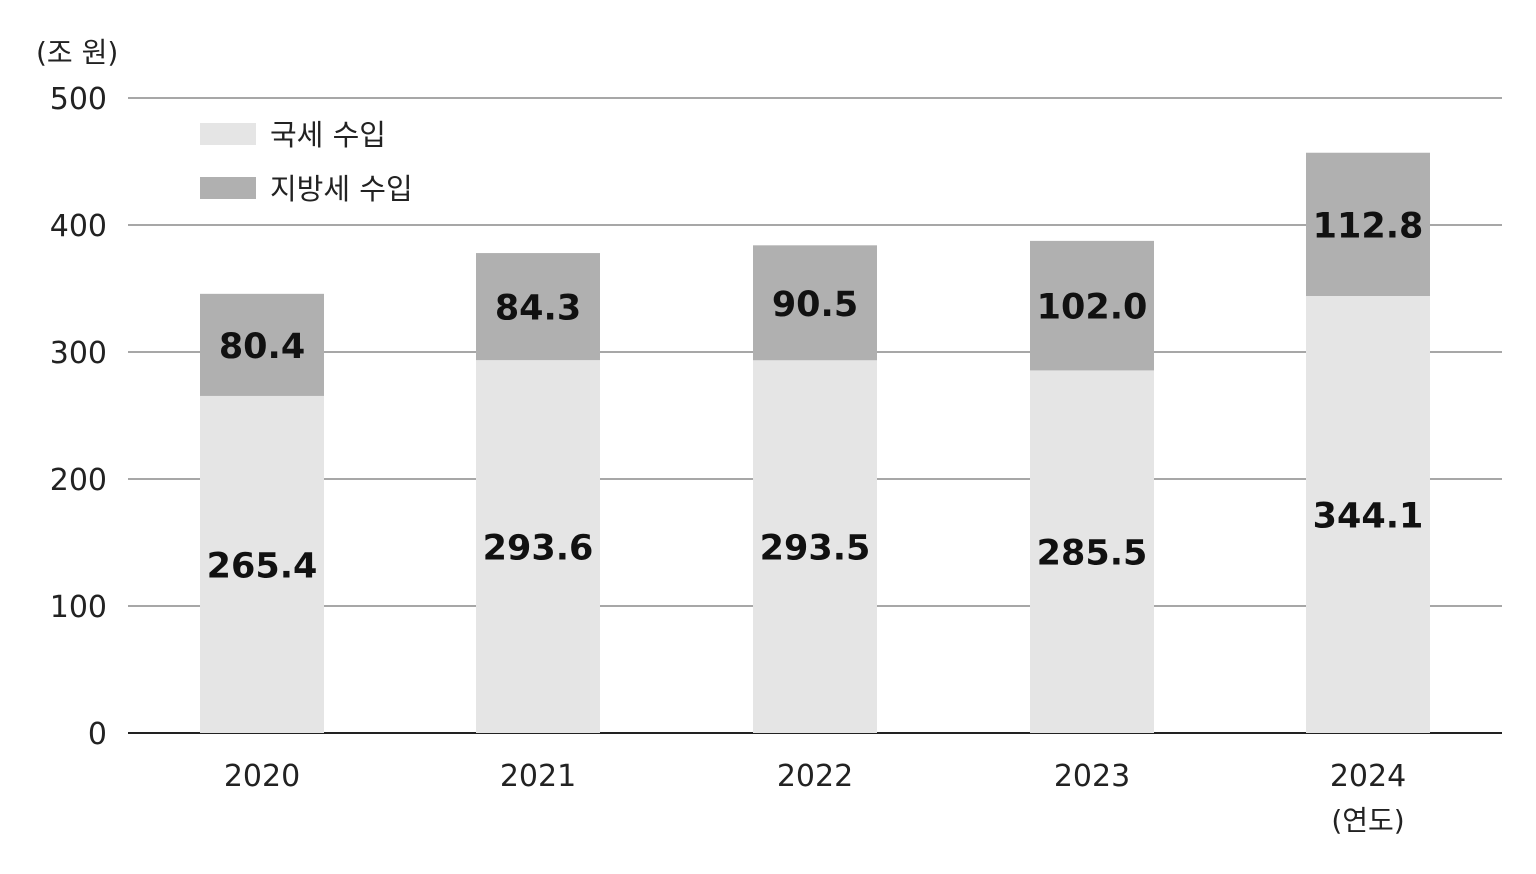  I want to click on data-label-national-tax: 293.6, so click(538, 549).